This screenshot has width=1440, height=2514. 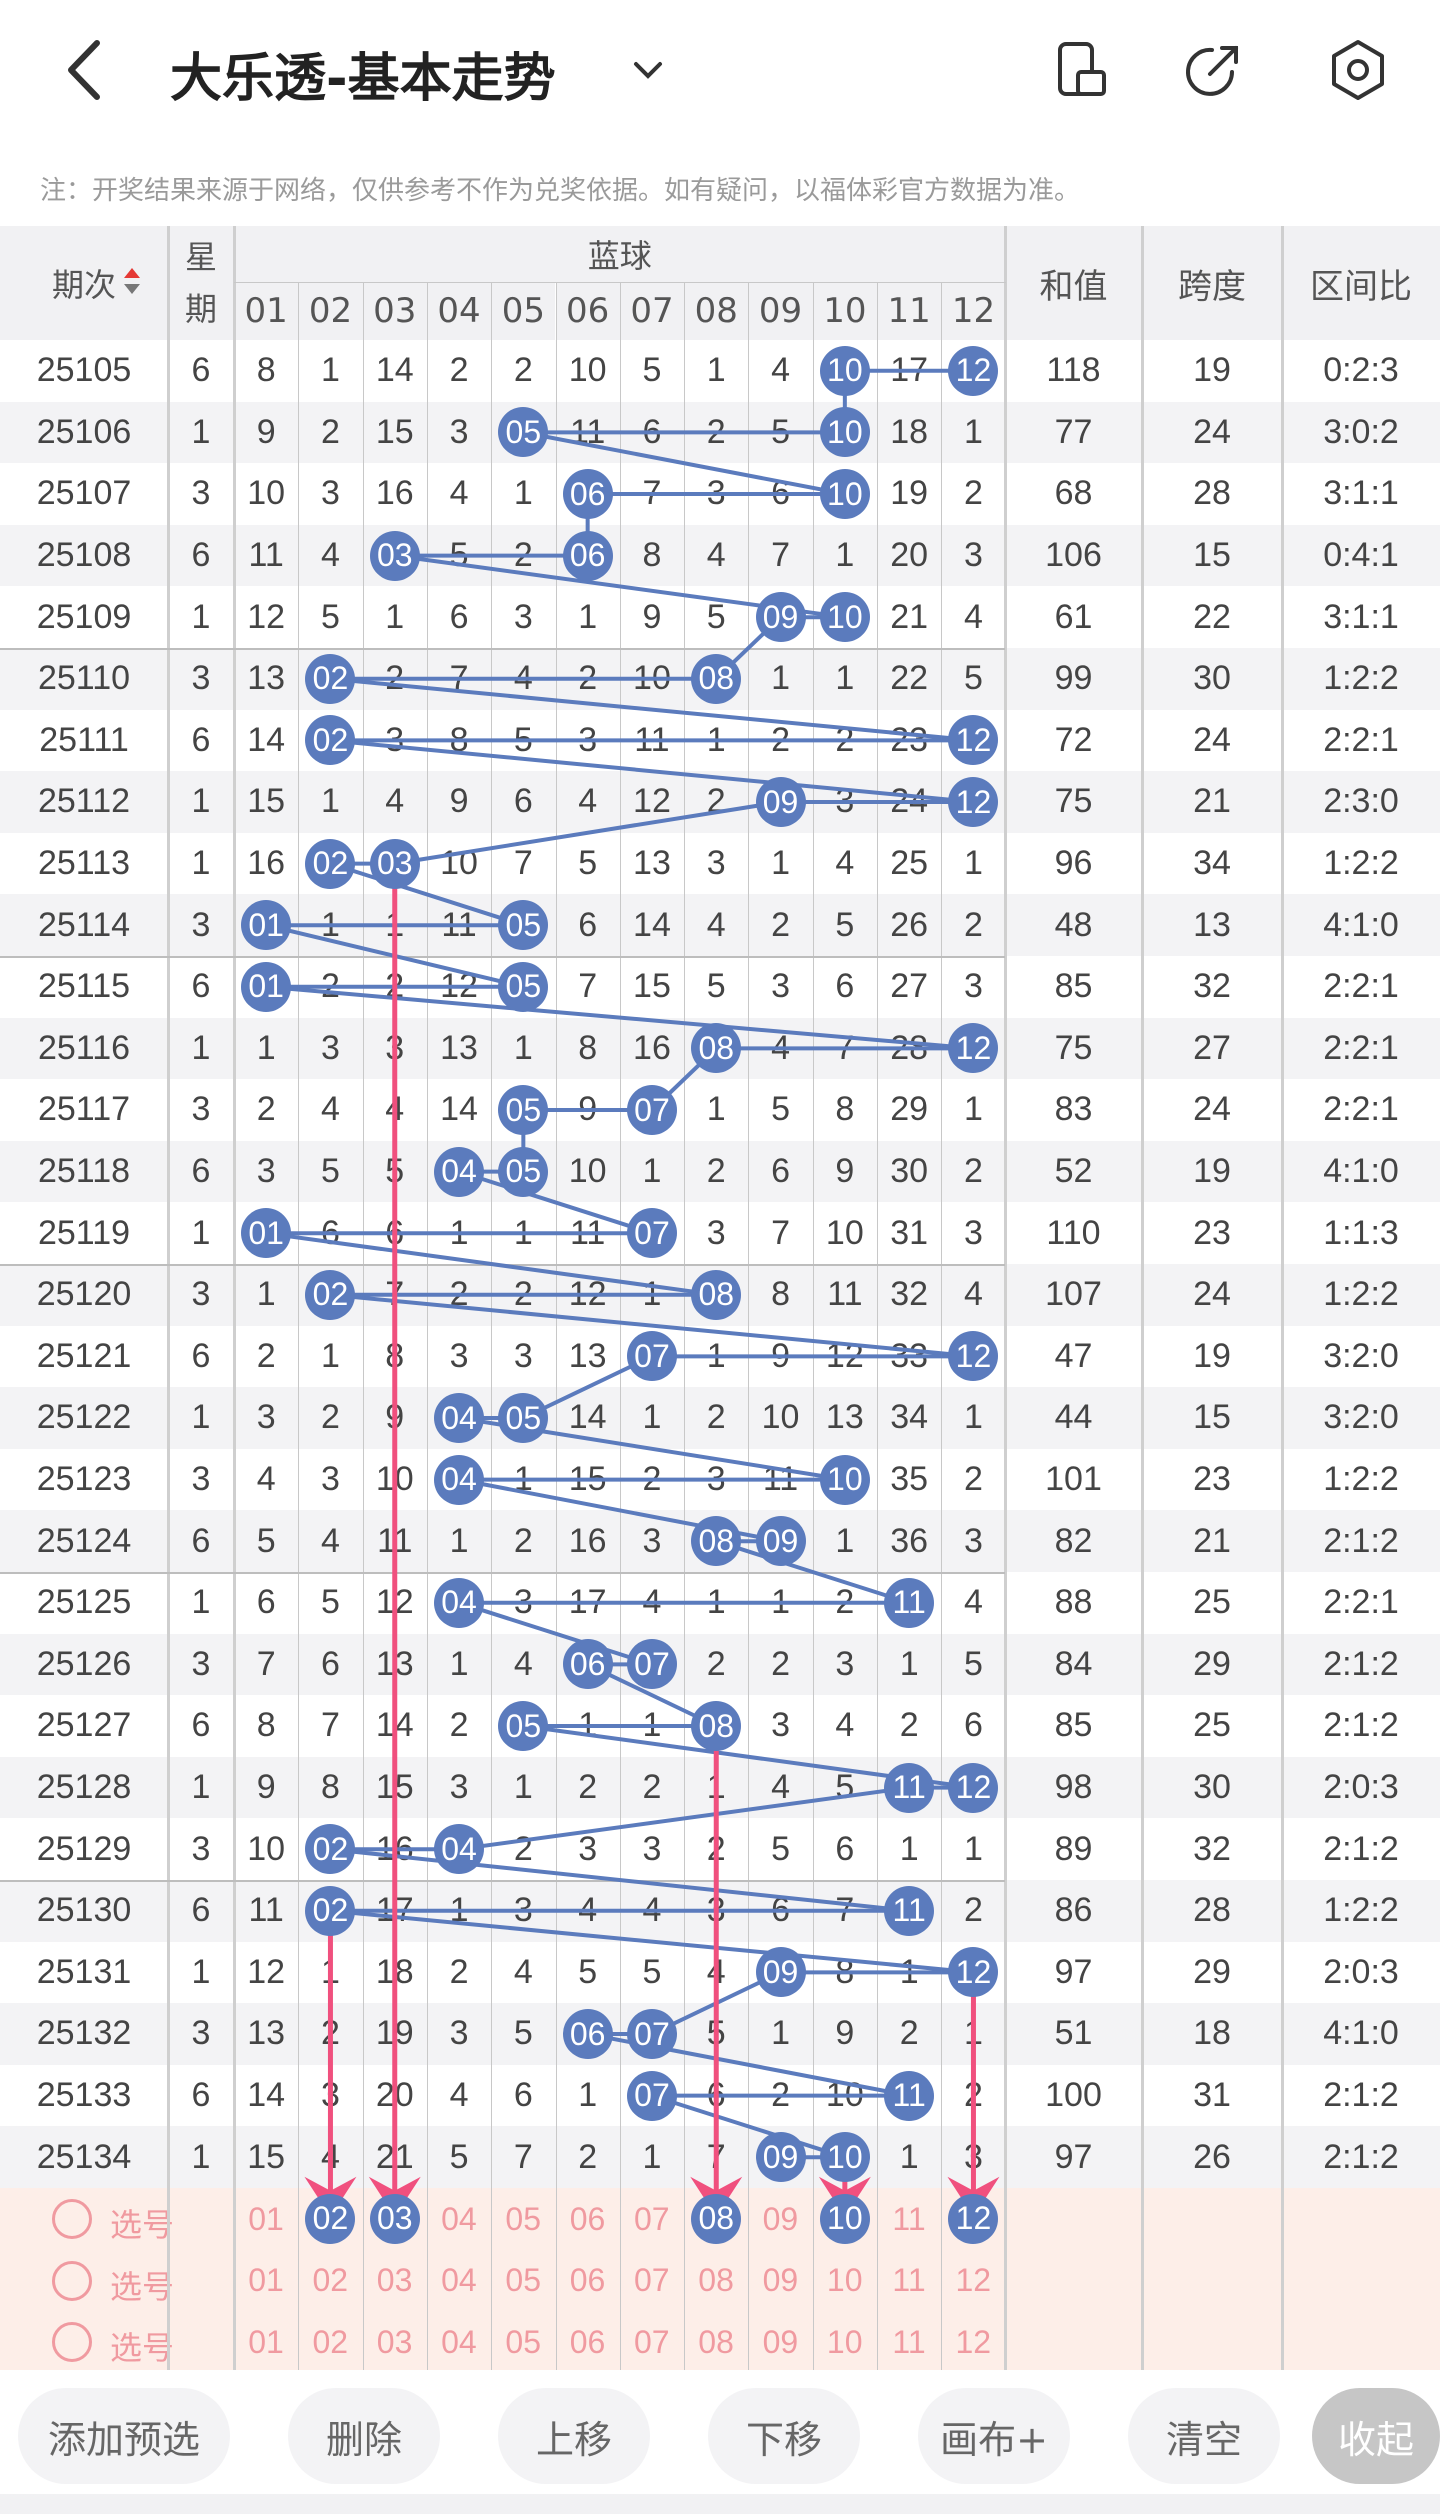 What do you see at coordinates (1361, 2156) in the screenshot?
I see `ratio-cell: 2:1:2` at bounding box center [1361, 2156].